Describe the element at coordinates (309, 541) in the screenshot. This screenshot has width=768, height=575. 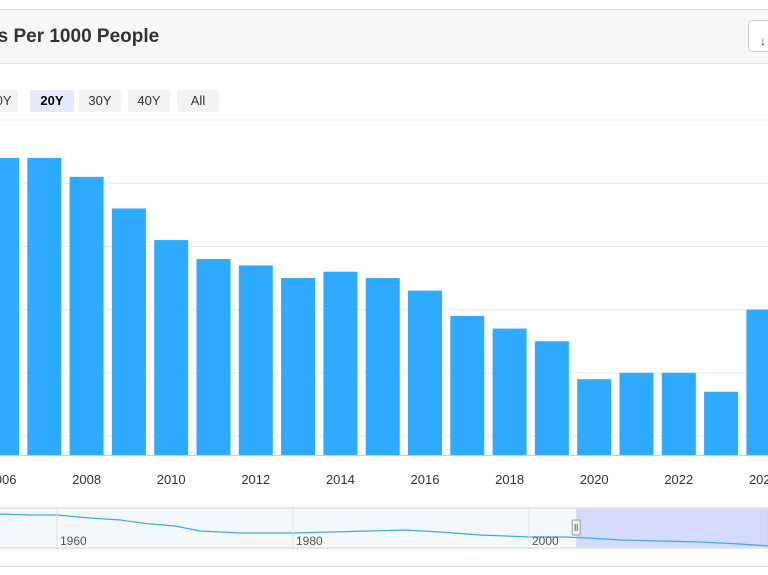
I see `navigator-tick-label: 1980` at that location.